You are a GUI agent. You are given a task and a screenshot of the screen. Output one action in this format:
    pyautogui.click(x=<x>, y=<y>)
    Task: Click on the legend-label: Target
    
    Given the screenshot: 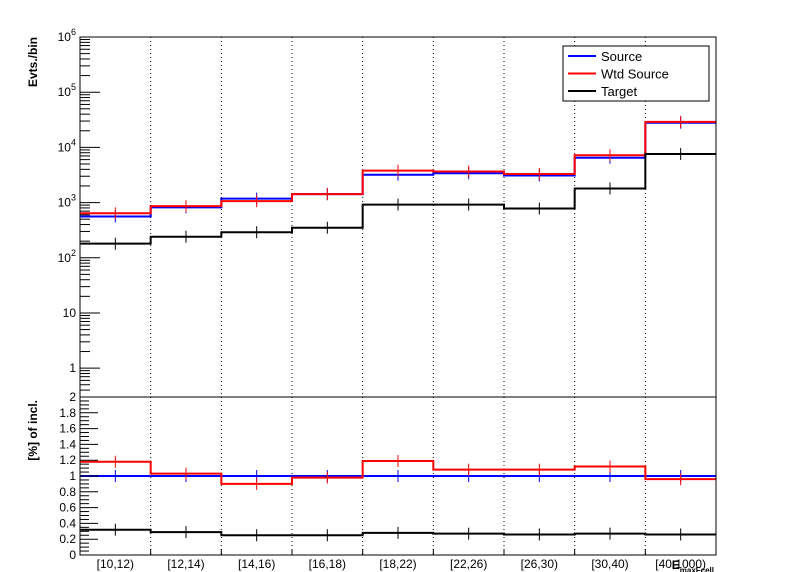 What is the action you would take?
    pyautogui.click(x=619, y=91)
    